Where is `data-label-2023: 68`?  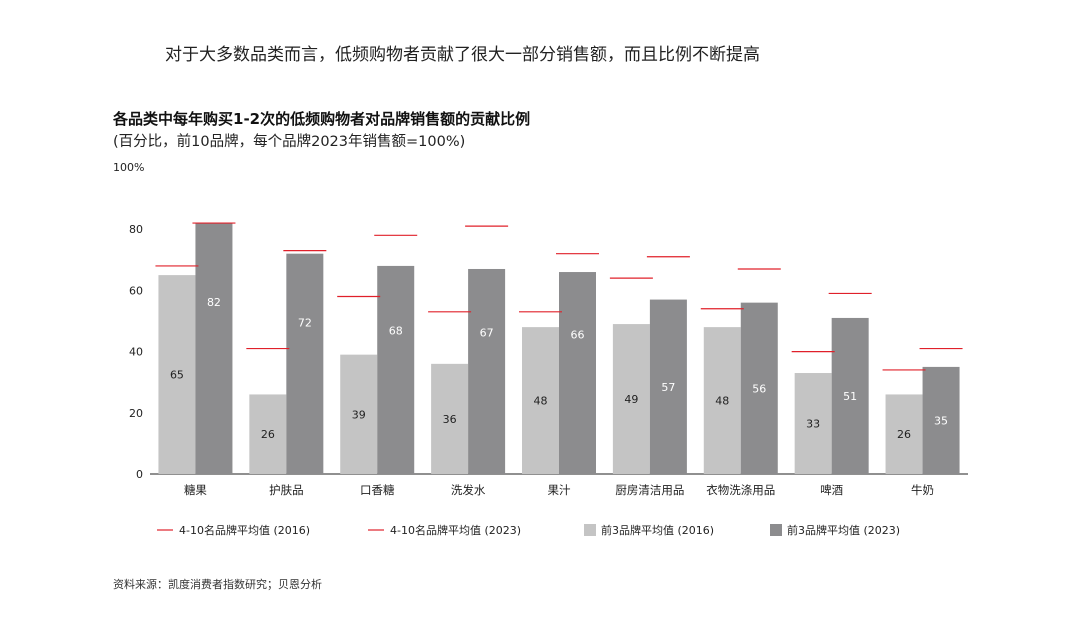 data-label-2023: 68 is located at coordinates (396, 331).